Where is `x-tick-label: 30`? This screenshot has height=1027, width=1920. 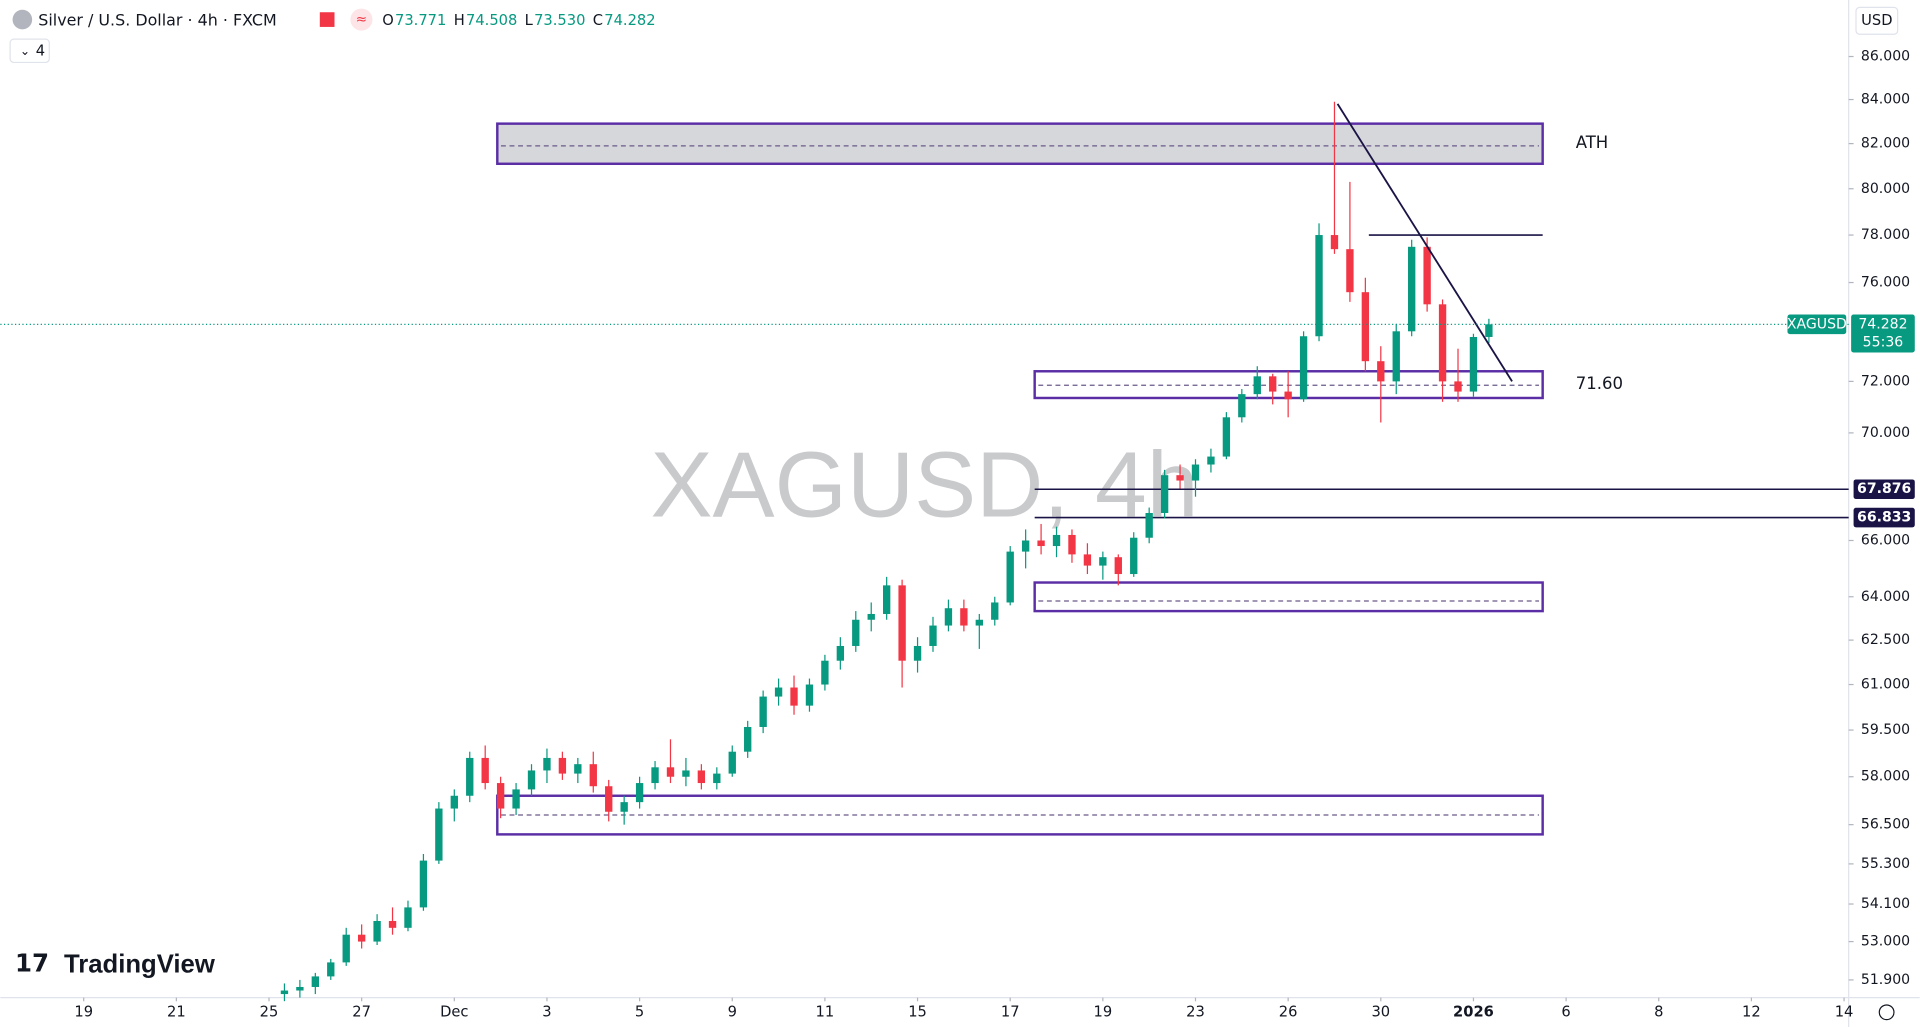
x-tick-label: 30 is located at coordinates (1380, 1011).